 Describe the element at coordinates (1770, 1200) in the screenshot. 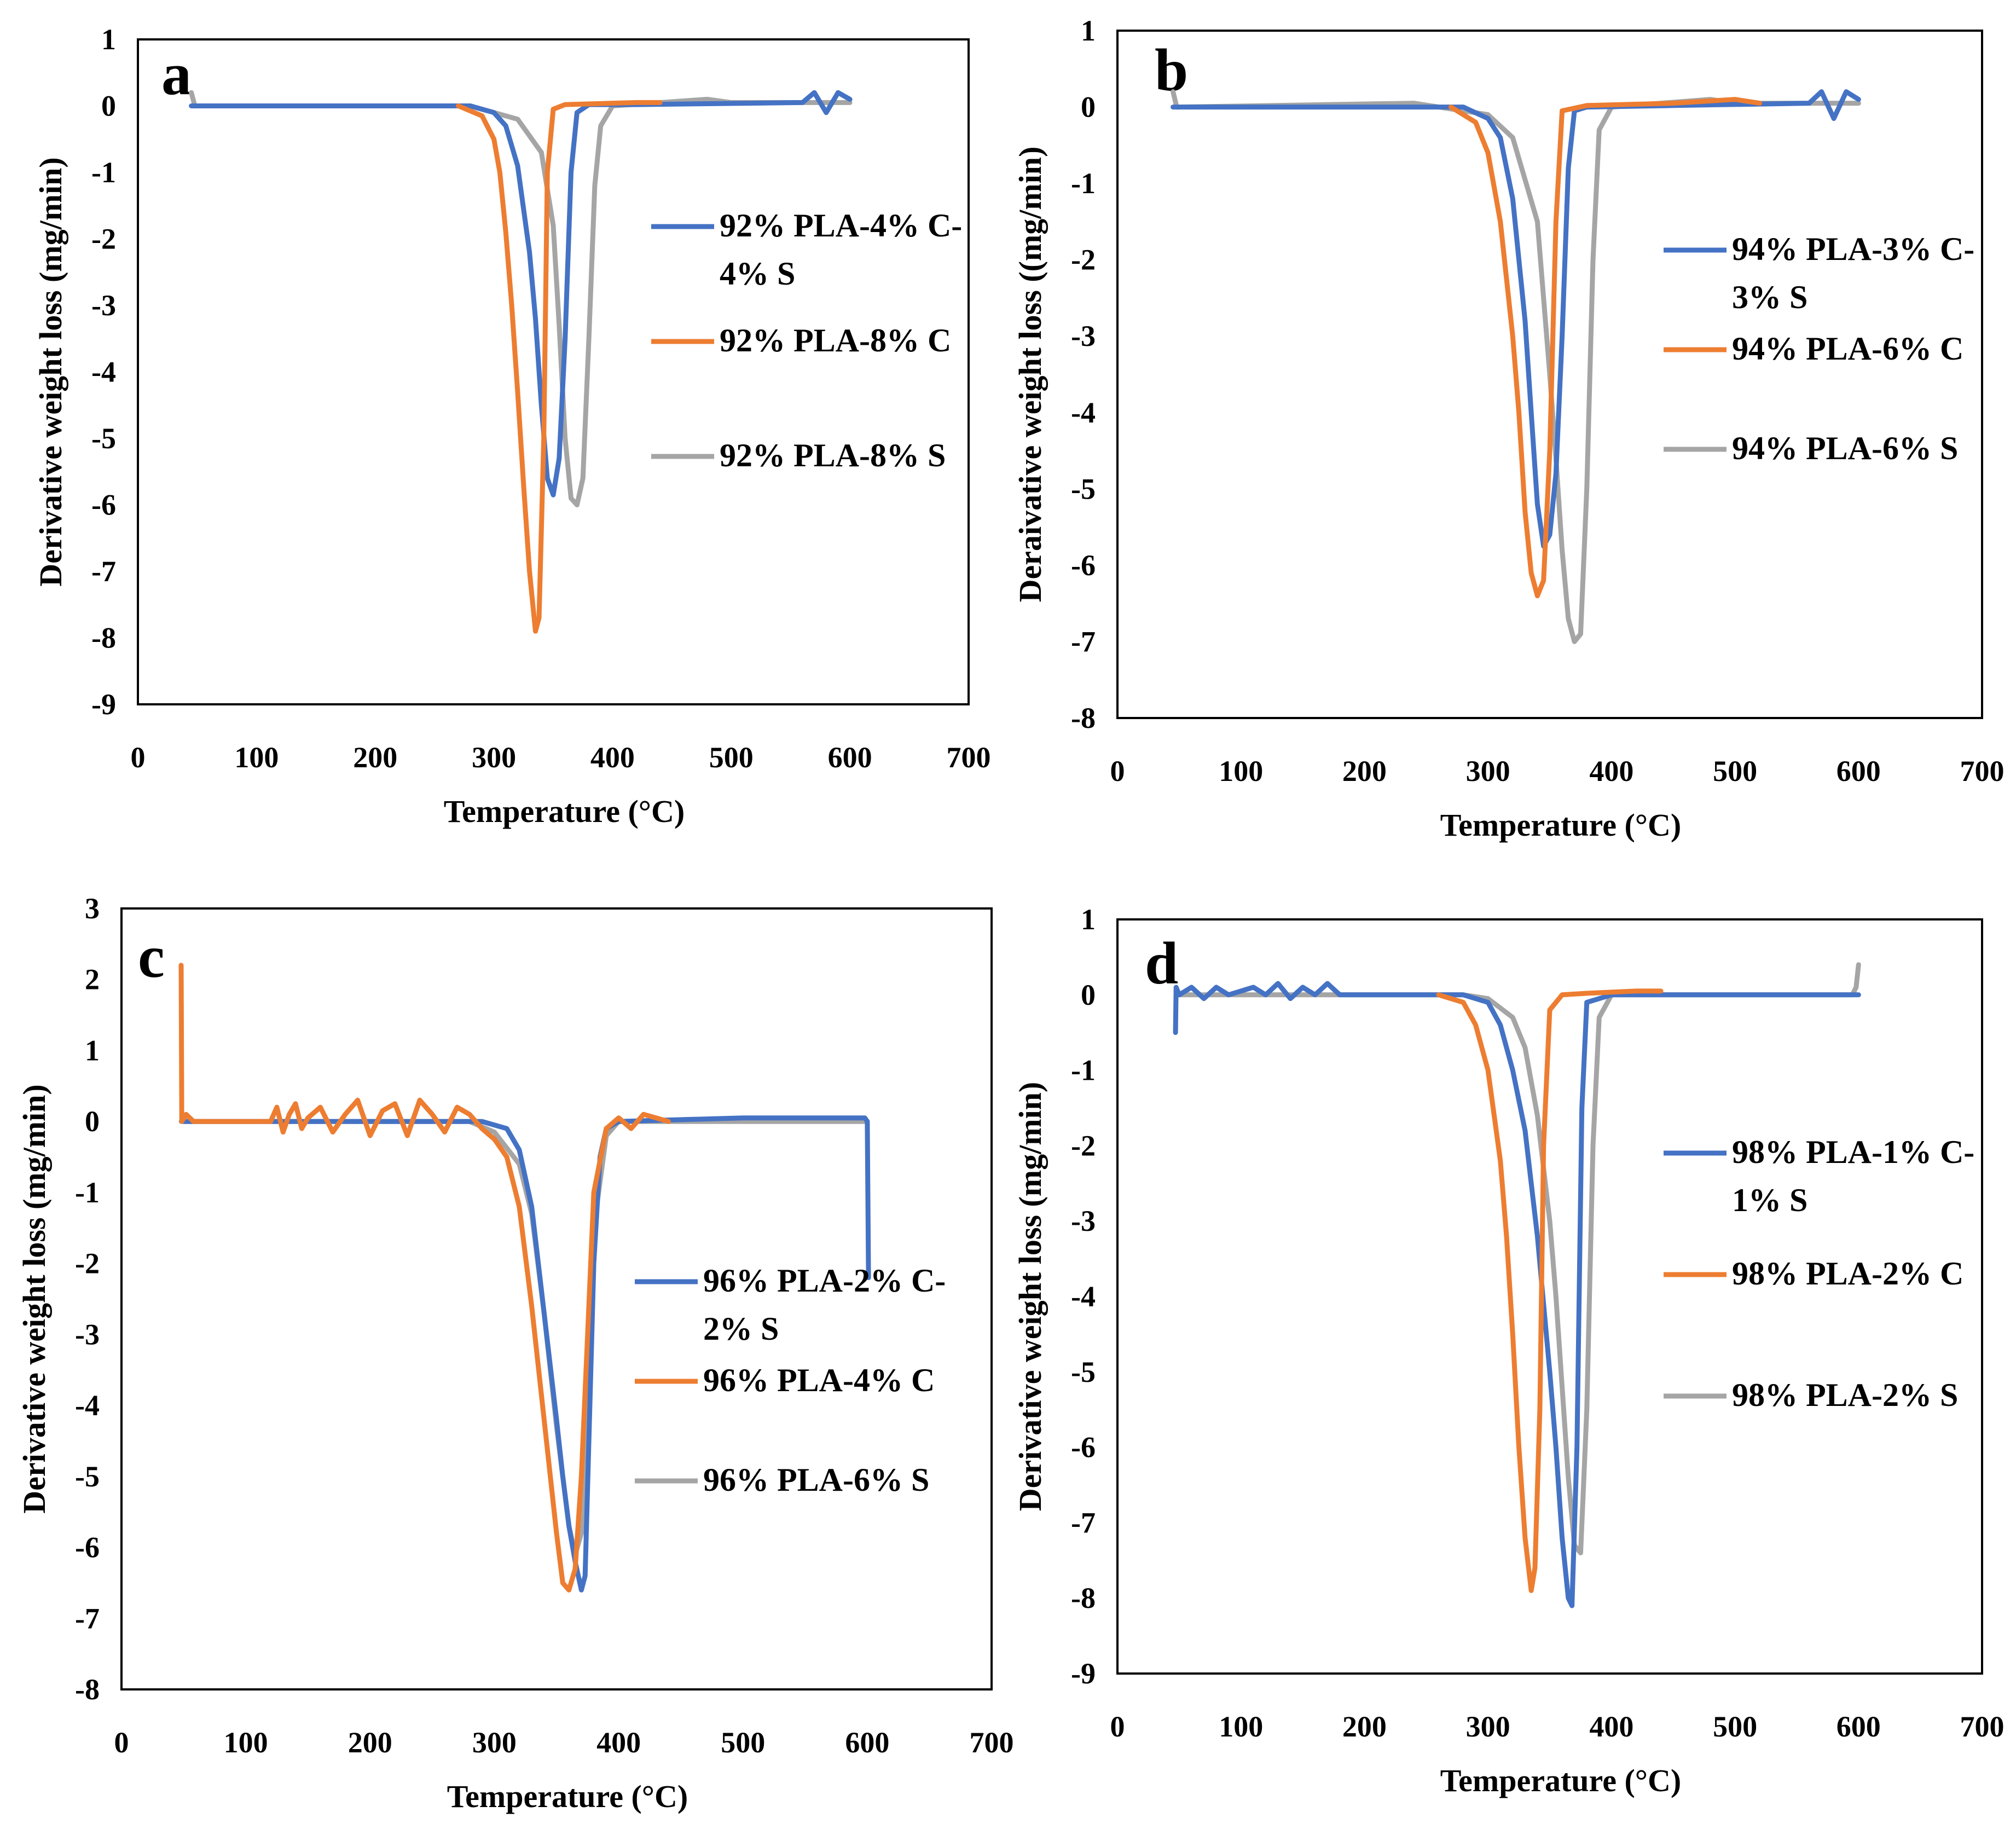

I see `legend-entry-label: 1% S` at that location.